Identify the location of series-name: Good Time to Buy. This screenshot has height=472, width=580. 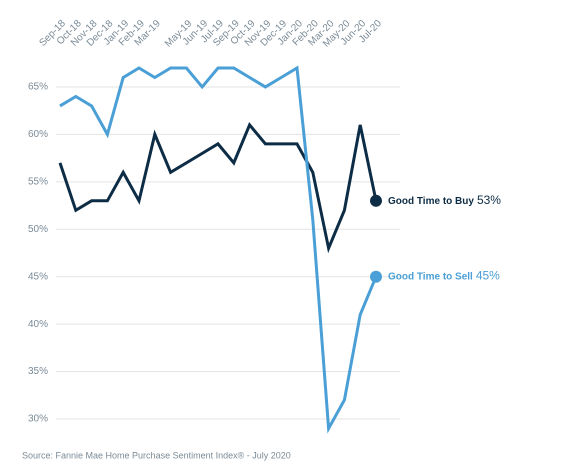
(431, 200).